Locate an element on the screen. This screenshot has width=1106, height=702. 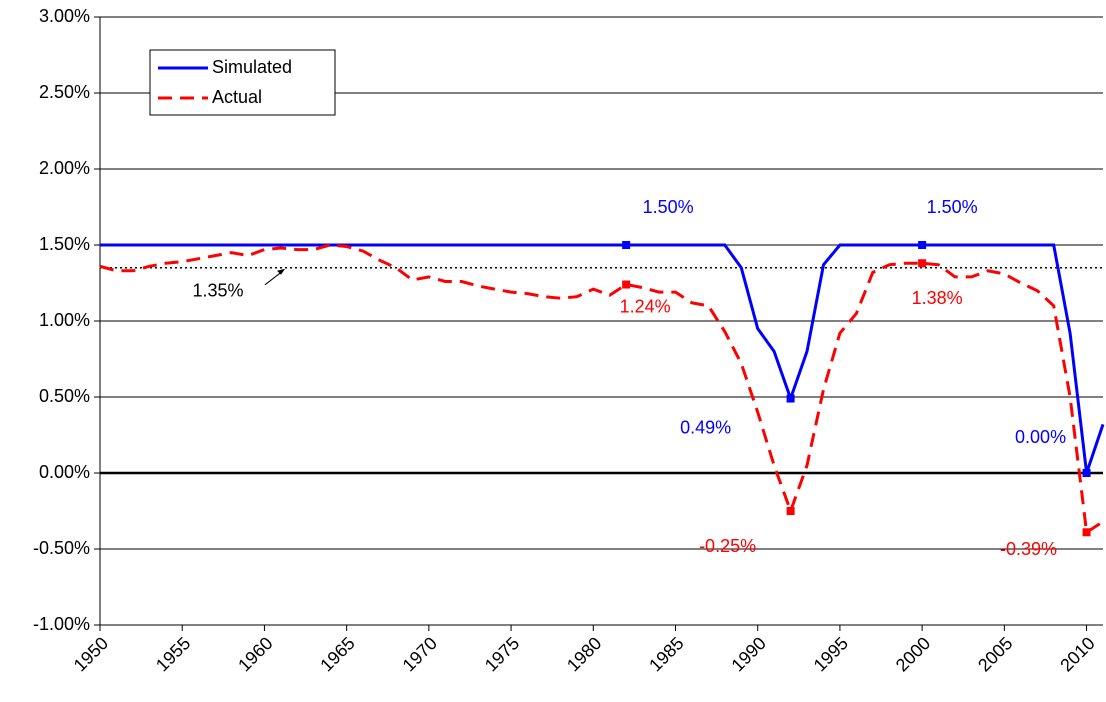
x-tick-label: 2010 is located at coordinates (1077, 654).